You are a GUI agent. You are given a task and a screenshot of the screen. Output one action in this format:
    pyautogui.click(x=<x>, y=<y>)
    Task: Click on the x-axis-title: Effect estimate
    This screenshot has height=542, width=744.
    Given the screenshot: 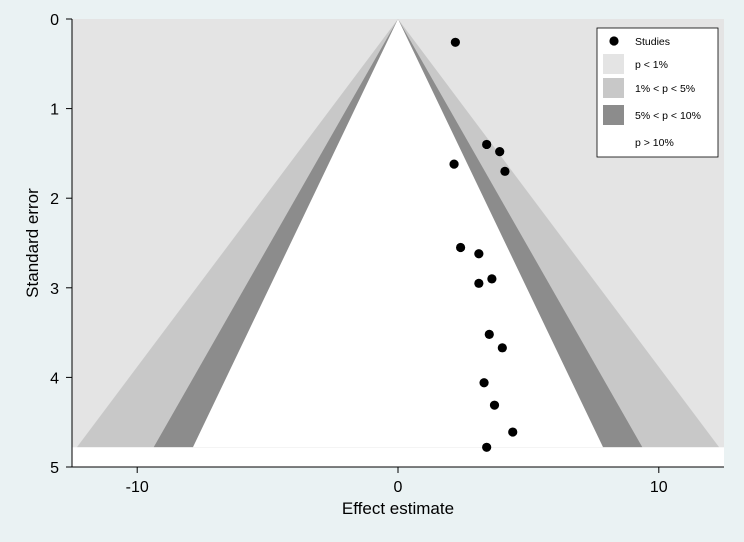 What is the action you would take?
    pyautogui.click(x=398, y=508)
    